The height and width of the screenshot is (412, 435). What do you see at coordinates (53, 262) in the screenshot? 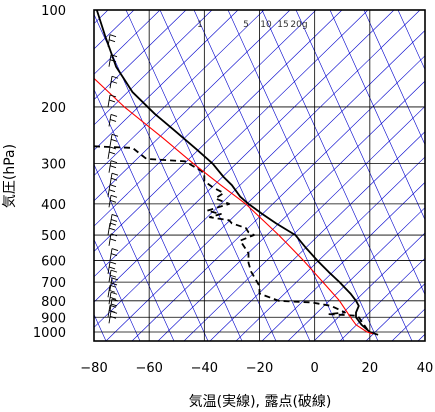
I see `y-tick-label: 600` at bounding box center [53, 262].